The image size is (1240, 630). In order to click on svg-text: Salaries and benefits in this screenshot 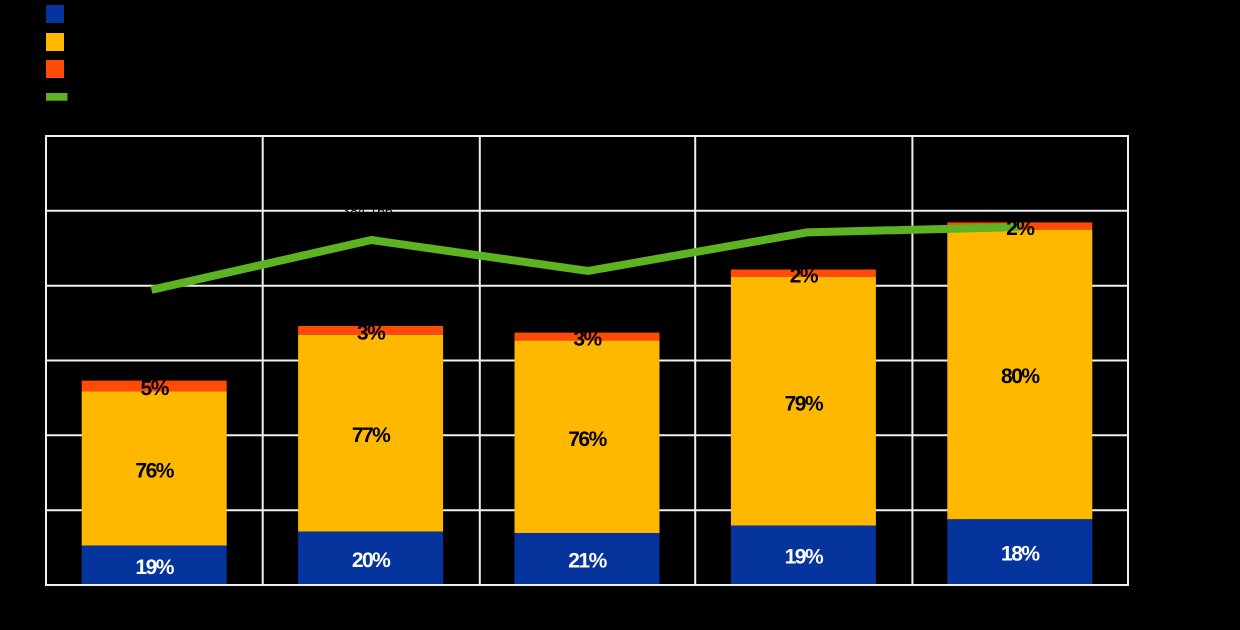, I will do `click(146, 14)`.